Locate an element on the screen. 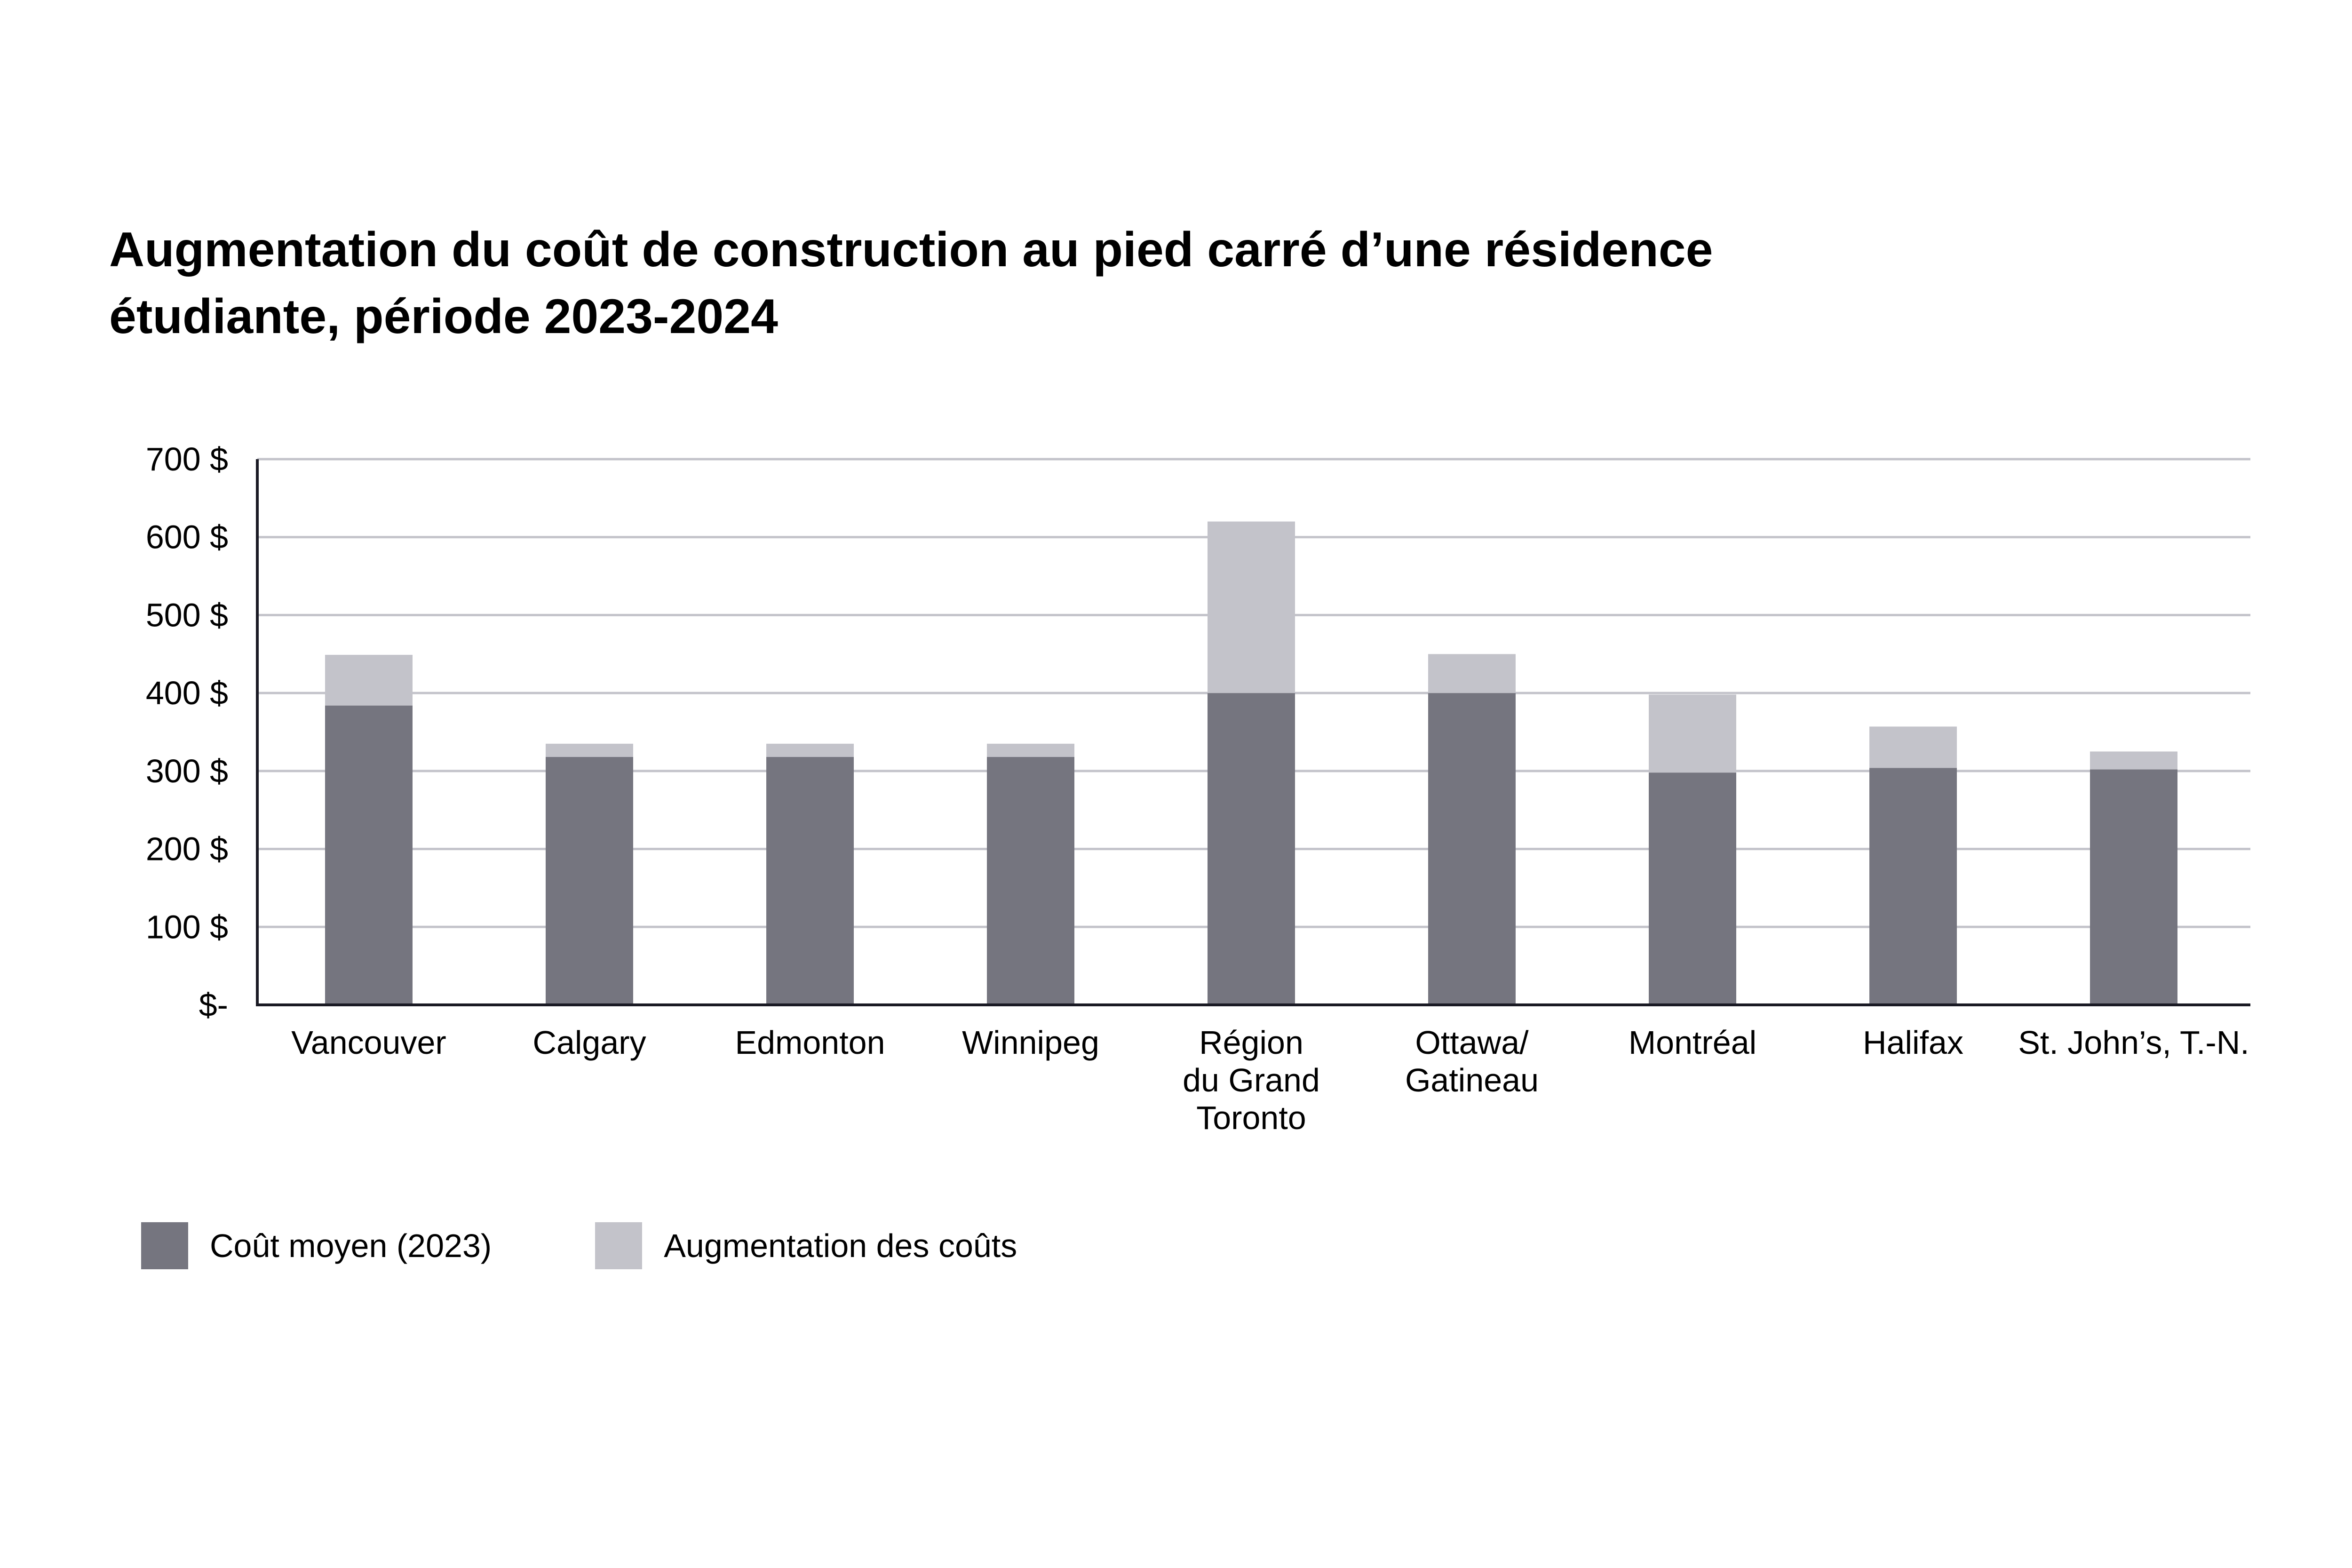 Image resolution: width=2352 pixels, height=1568 pixels. x-tick-label: Ottawa/Gatineau is located at coordinates (1472, 1061).